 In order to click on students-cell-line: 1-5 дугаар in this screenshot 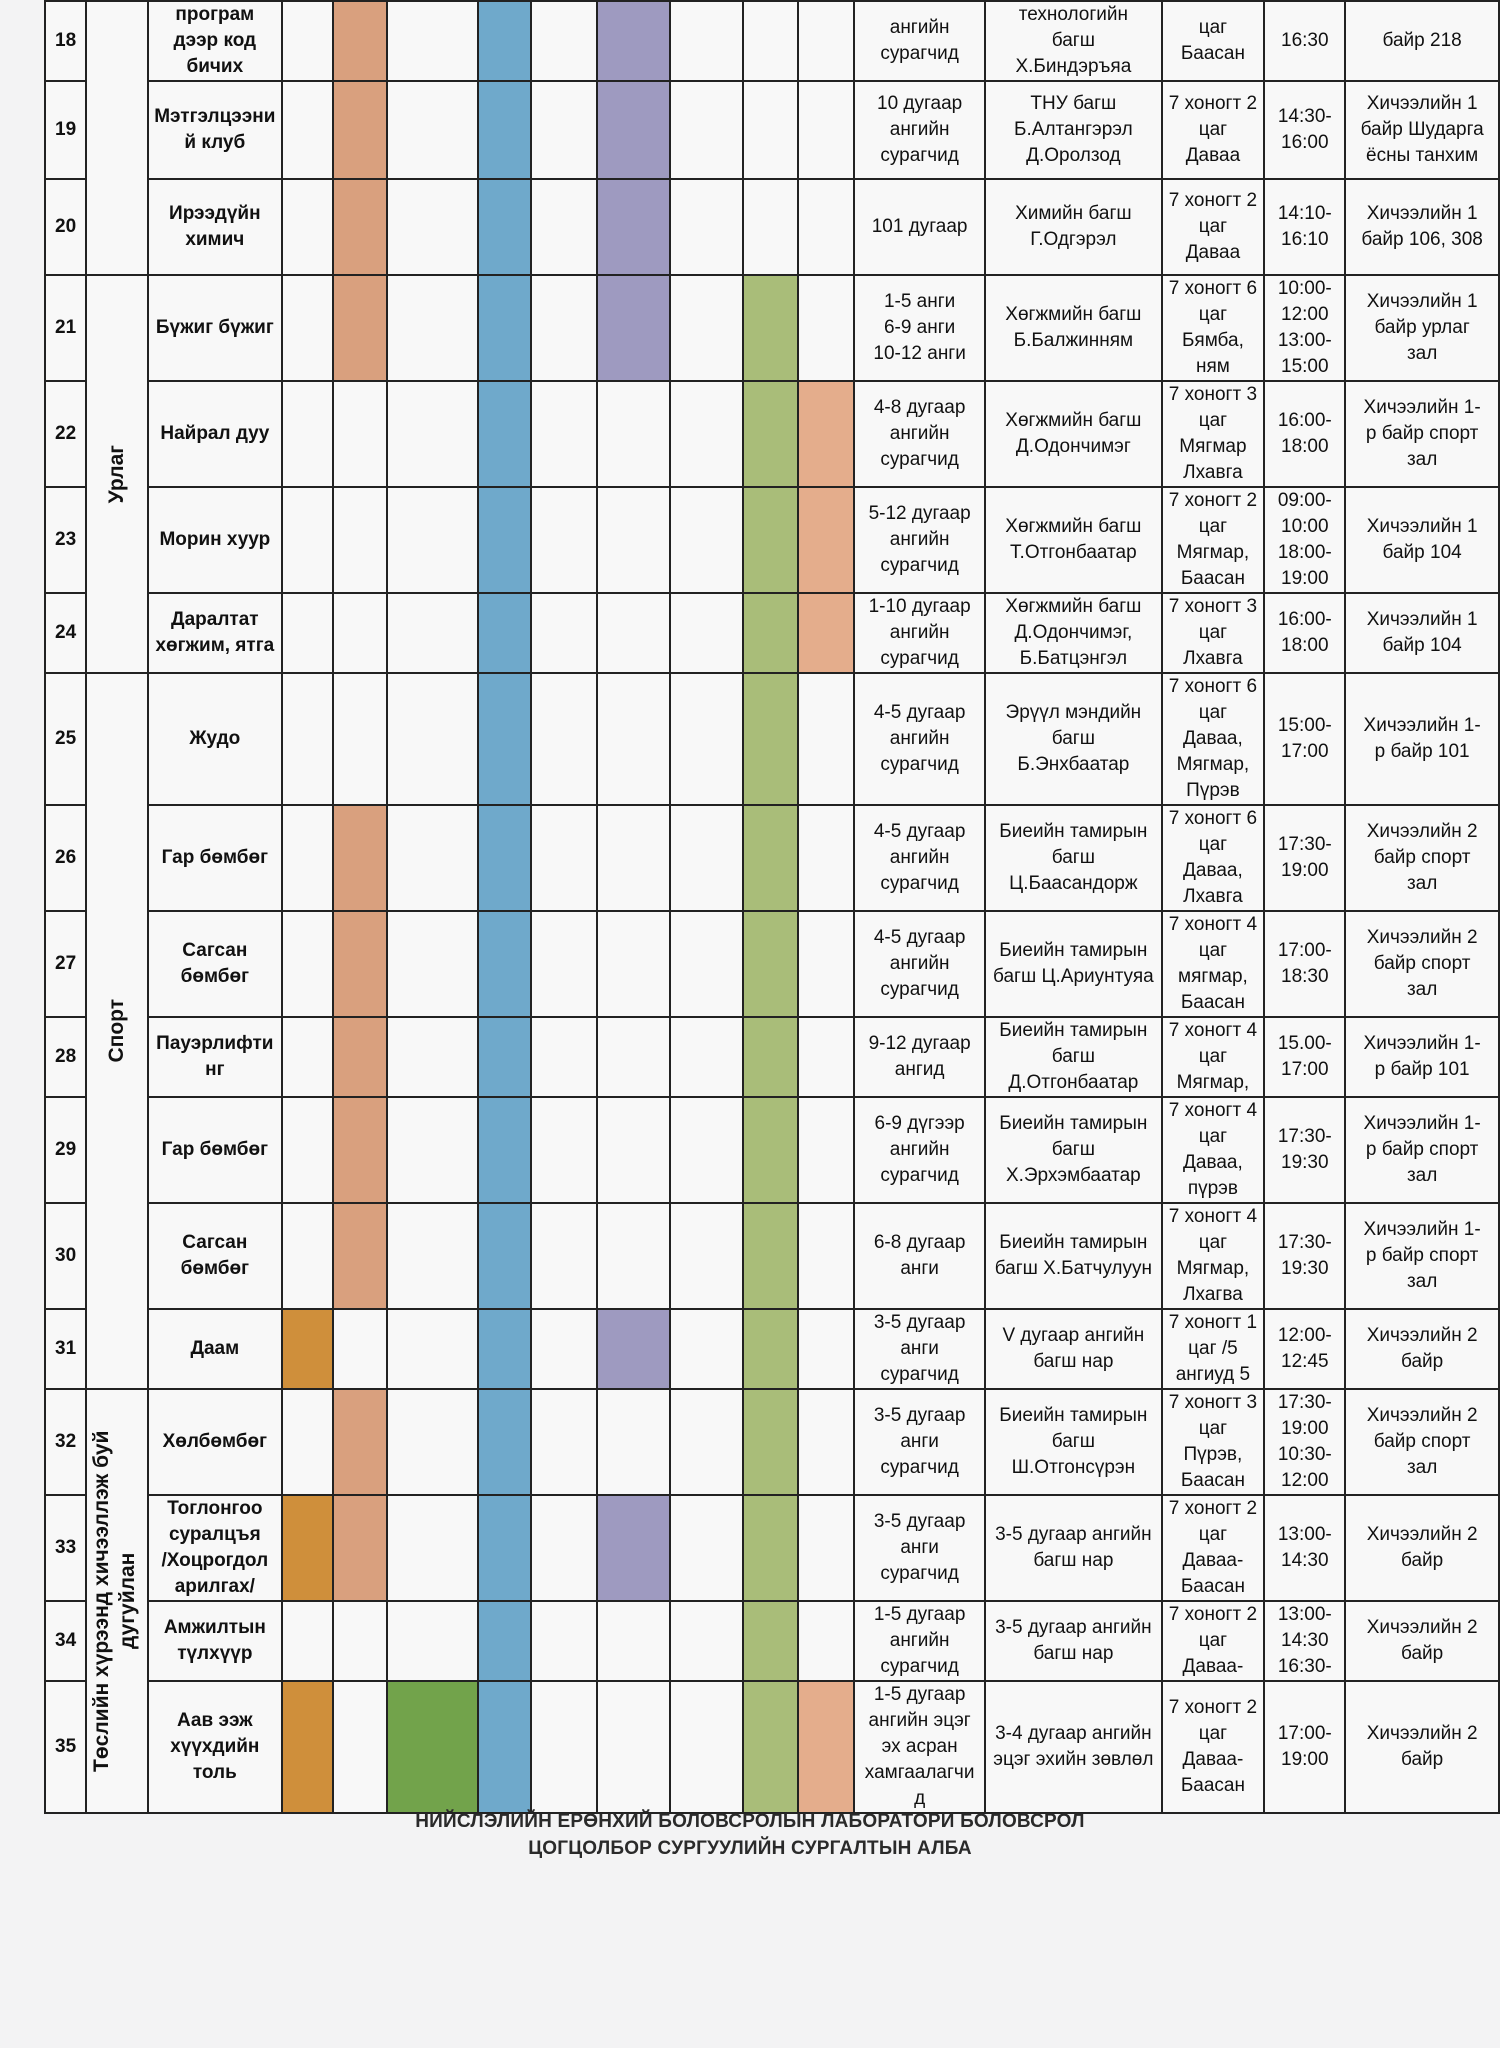, I will do `click(919, 1694)`.